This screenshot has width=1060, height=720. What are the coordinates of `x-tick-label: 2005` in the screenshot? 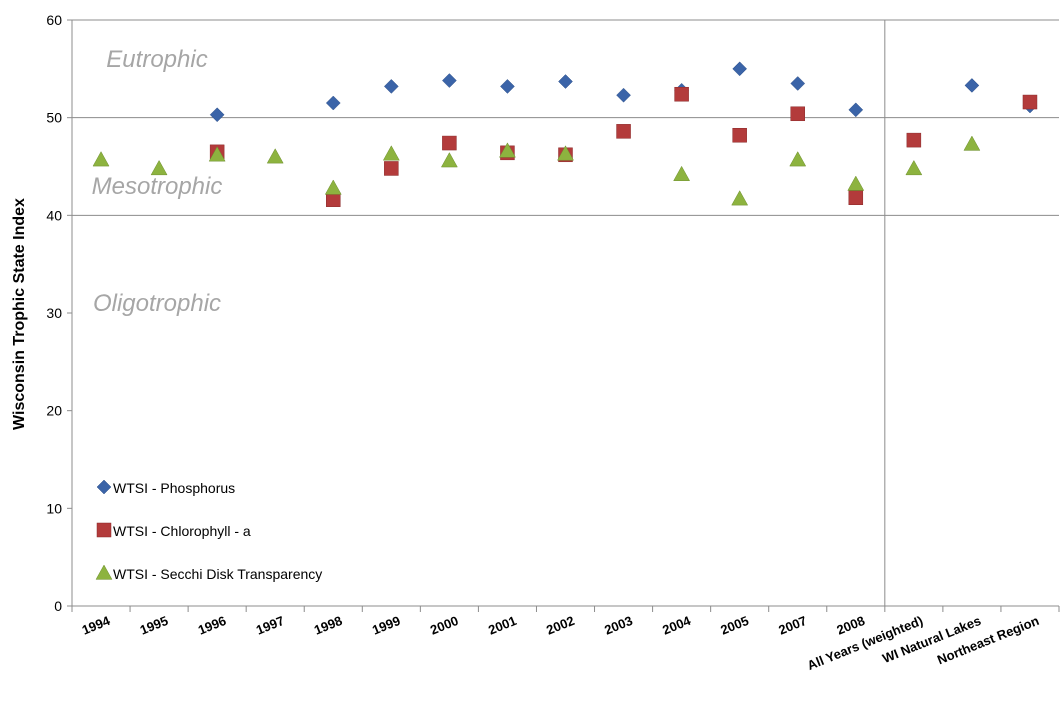 It's located at (734, 625).